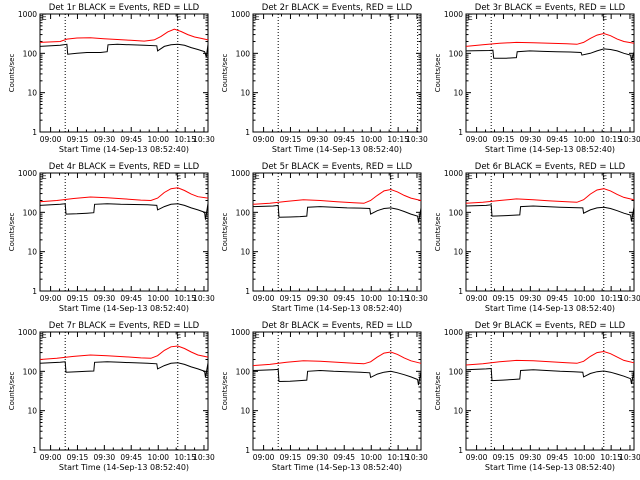  I want to click on chart-title: Det 3r BLACK = Events, RED = LLD, so click(550, 8).